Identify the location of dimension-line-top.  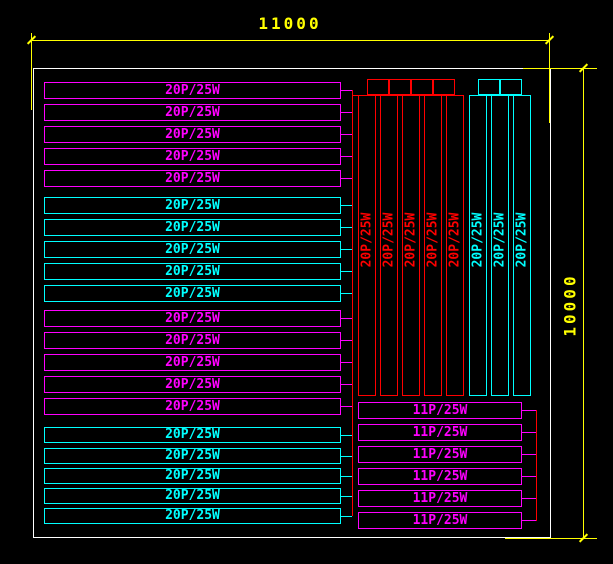
(290, 40).